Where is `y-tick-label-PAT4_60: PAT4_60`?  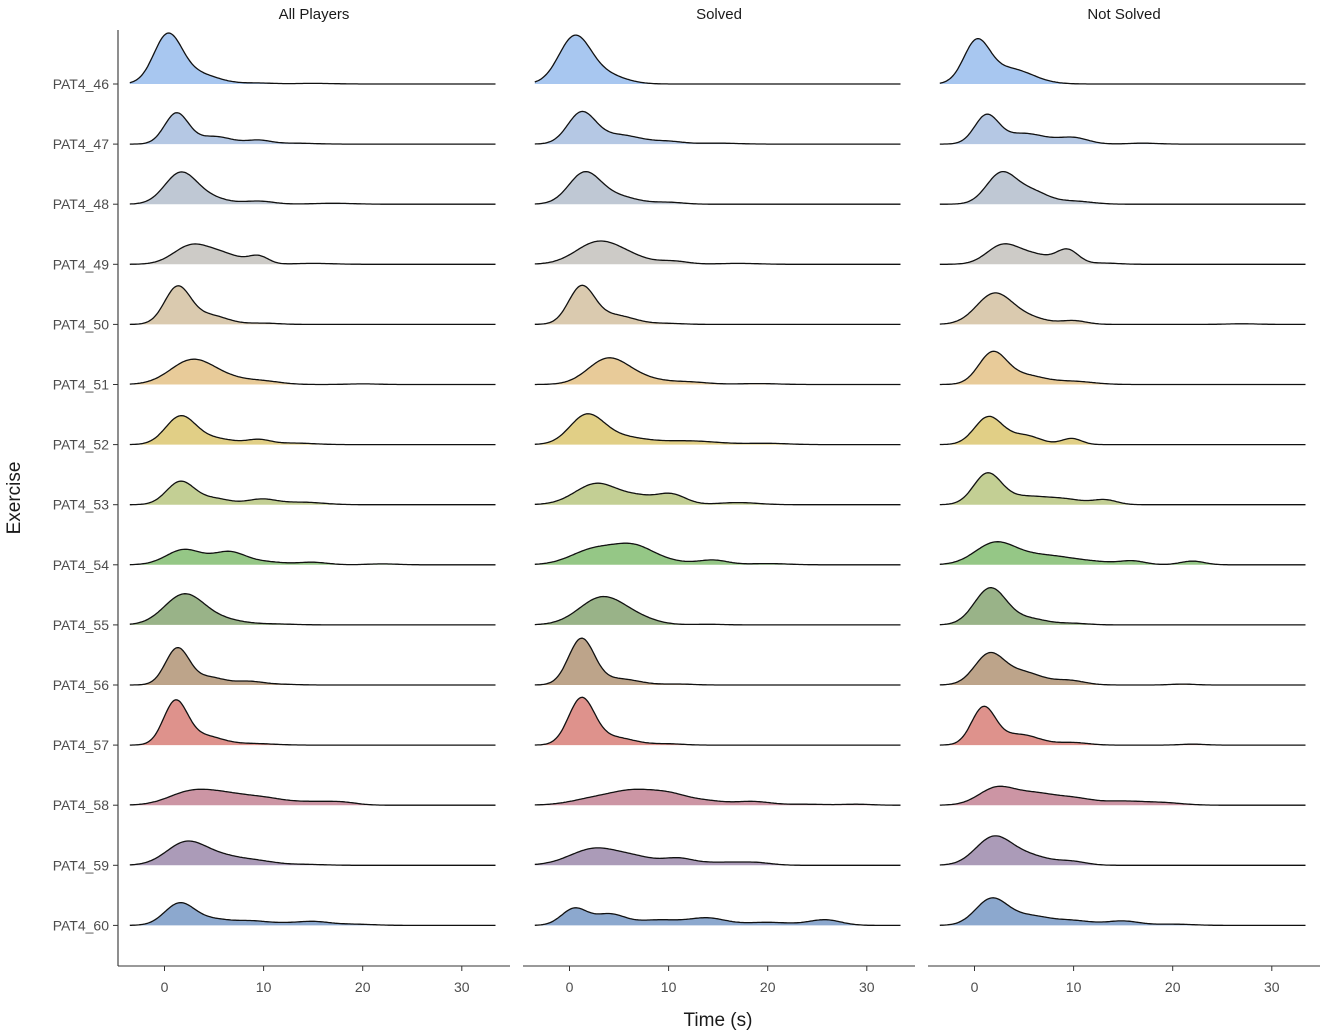 y-tick-label-PAT4_60: PAT4_60 is located at coordinates (81, 925).